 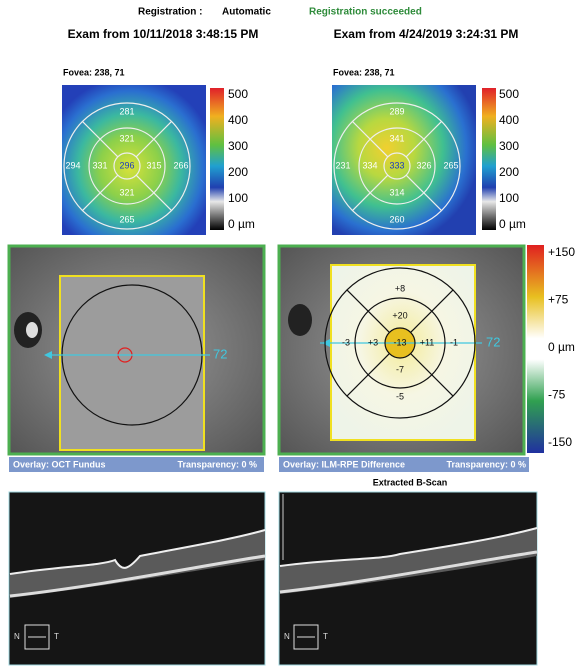 I want to click on difference-sector-value: -3, so click(x=346, y=342).